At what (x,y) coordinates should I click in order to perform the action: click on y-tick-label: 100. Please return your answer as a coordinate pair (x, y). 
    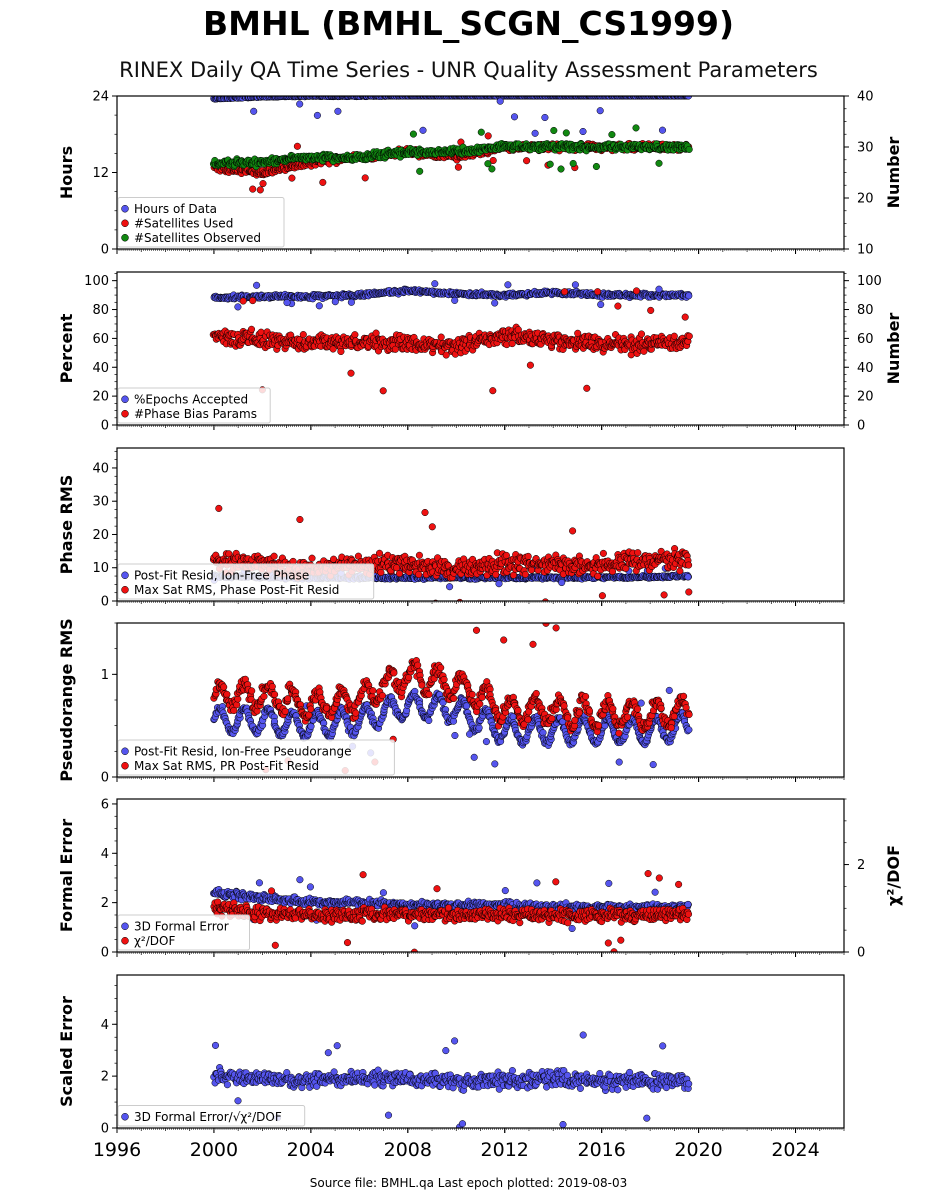
    Looking at the image, I should click on (96, 281).